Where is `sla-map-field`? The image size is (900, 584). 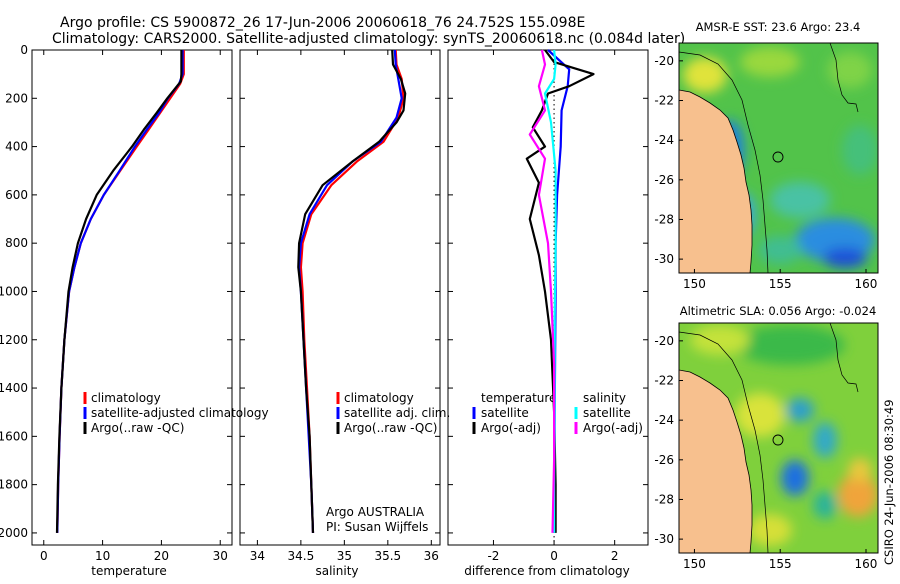 sla-map-field is located at coordinates (778, 438).